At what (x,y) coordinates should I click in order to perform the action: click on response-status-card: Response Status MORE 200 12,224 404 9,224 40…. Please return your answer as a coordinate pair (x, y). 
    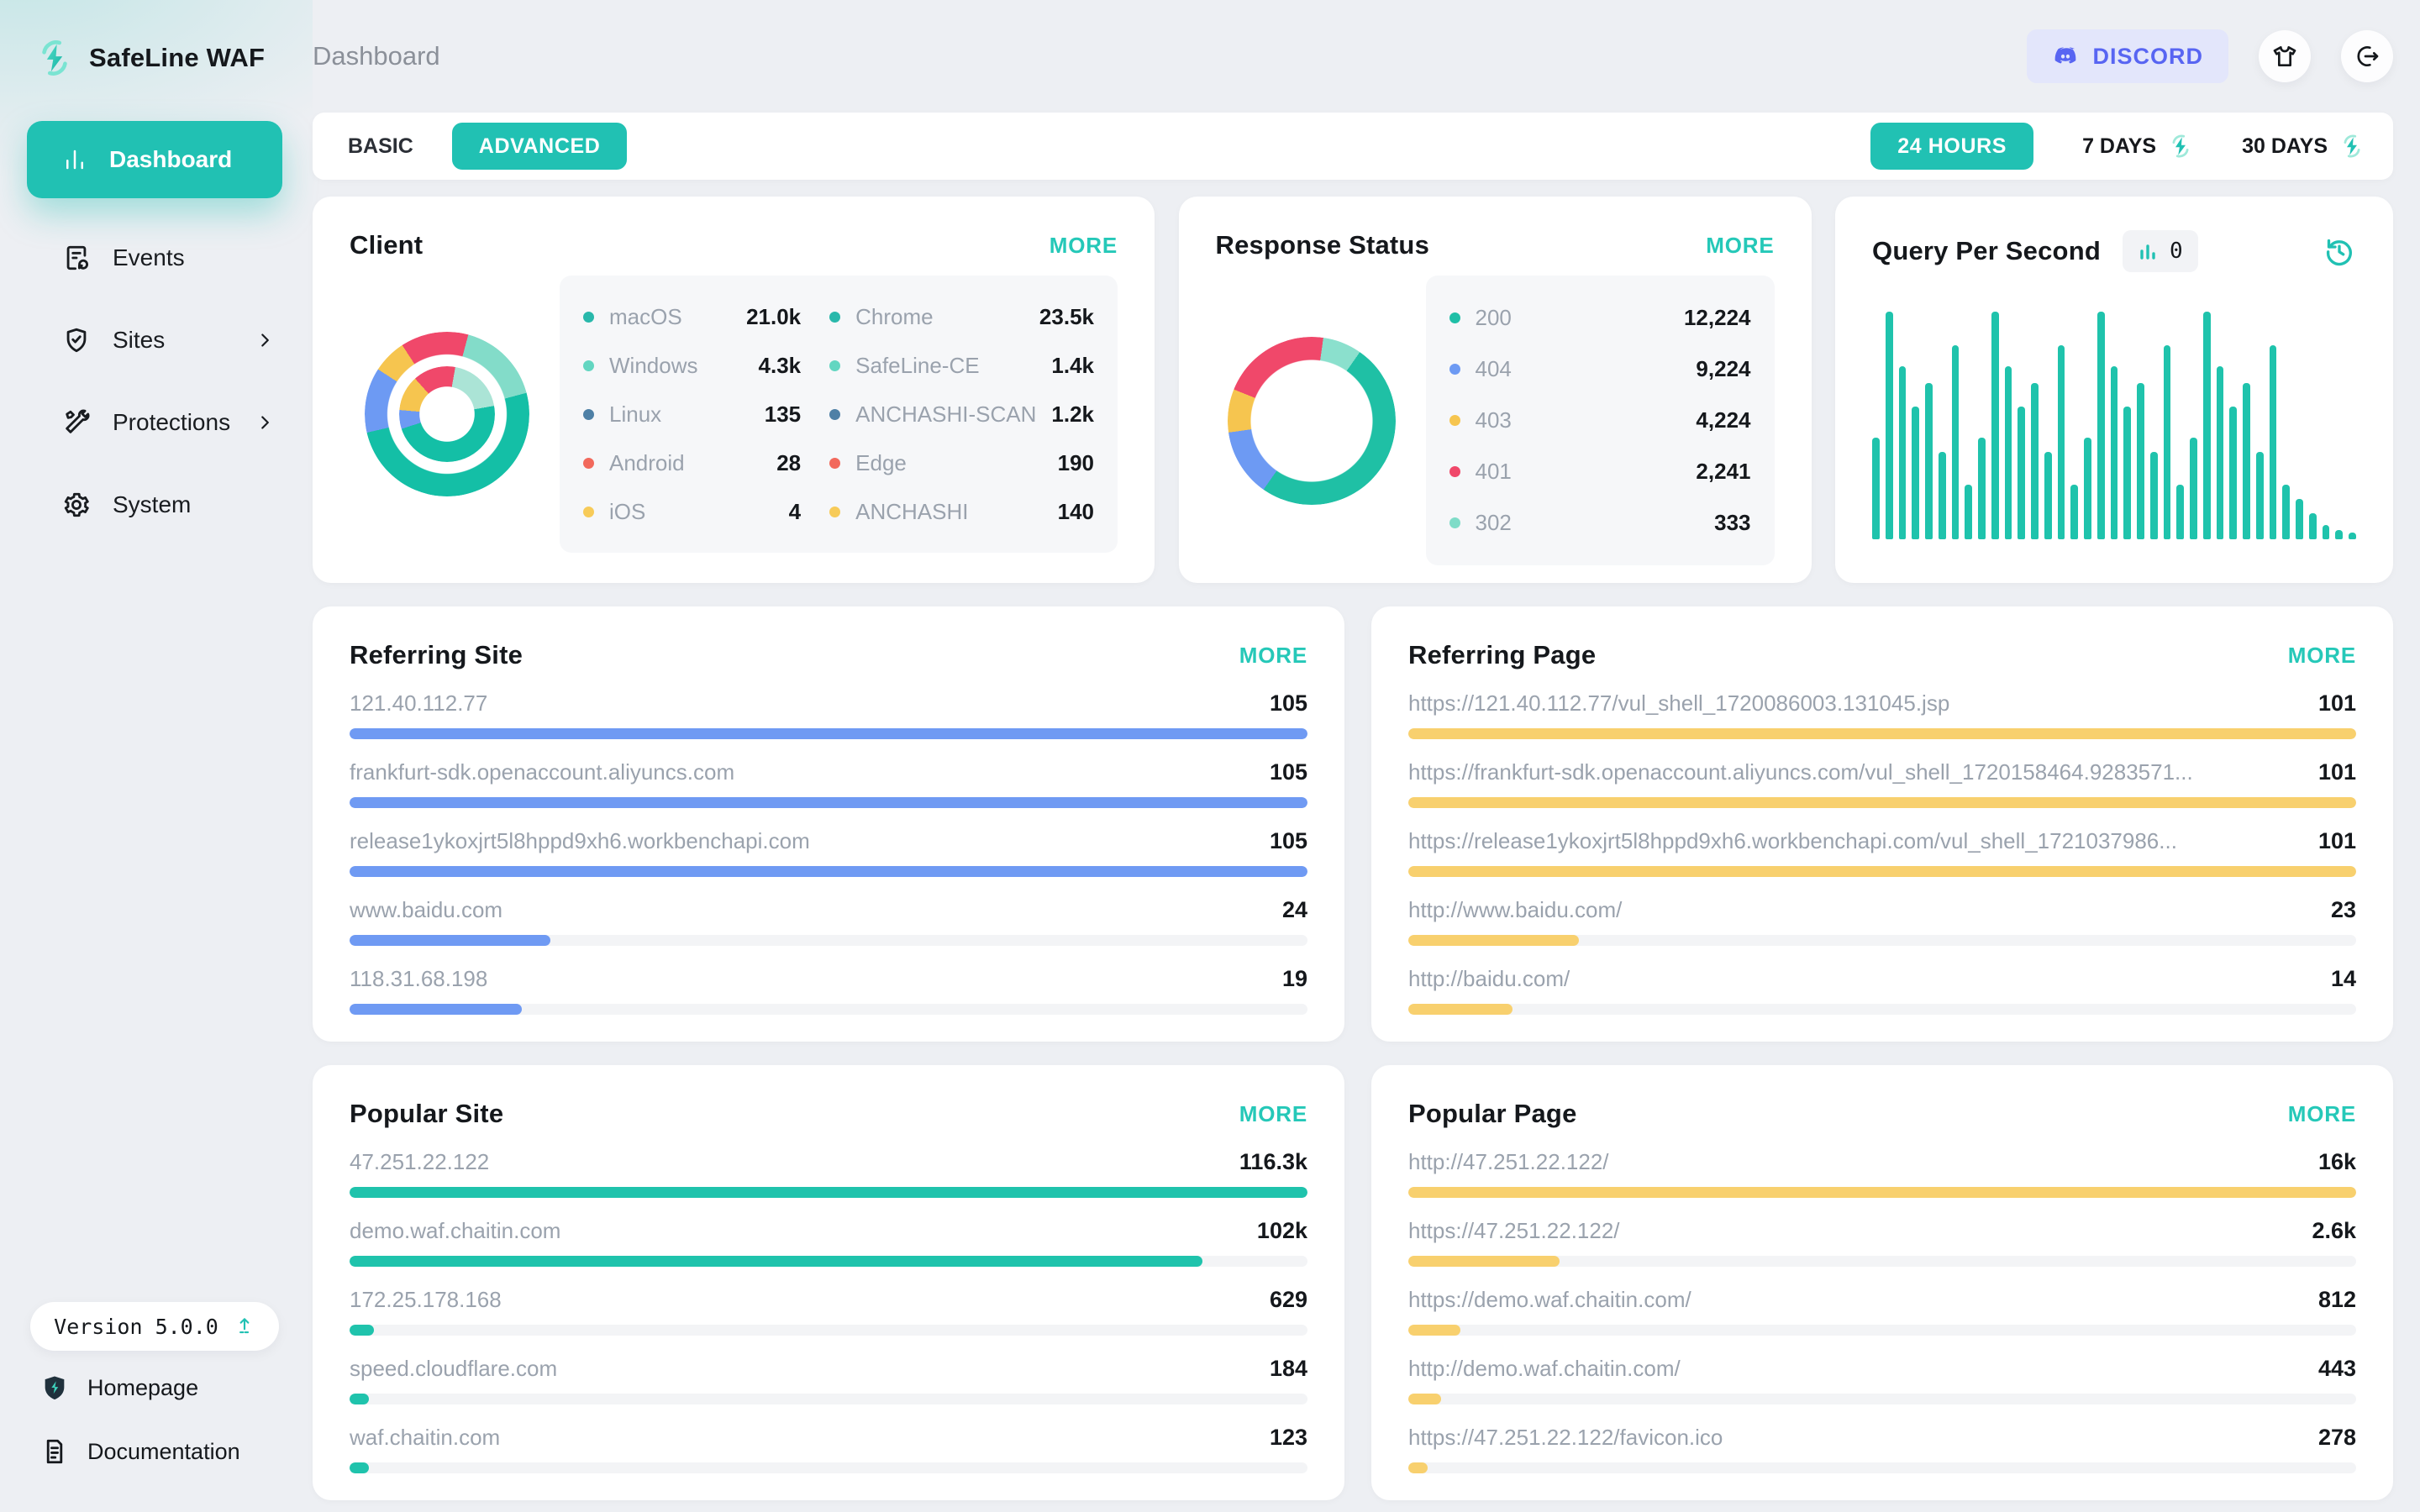
    Looking at the image, I should click on (1495, 390).